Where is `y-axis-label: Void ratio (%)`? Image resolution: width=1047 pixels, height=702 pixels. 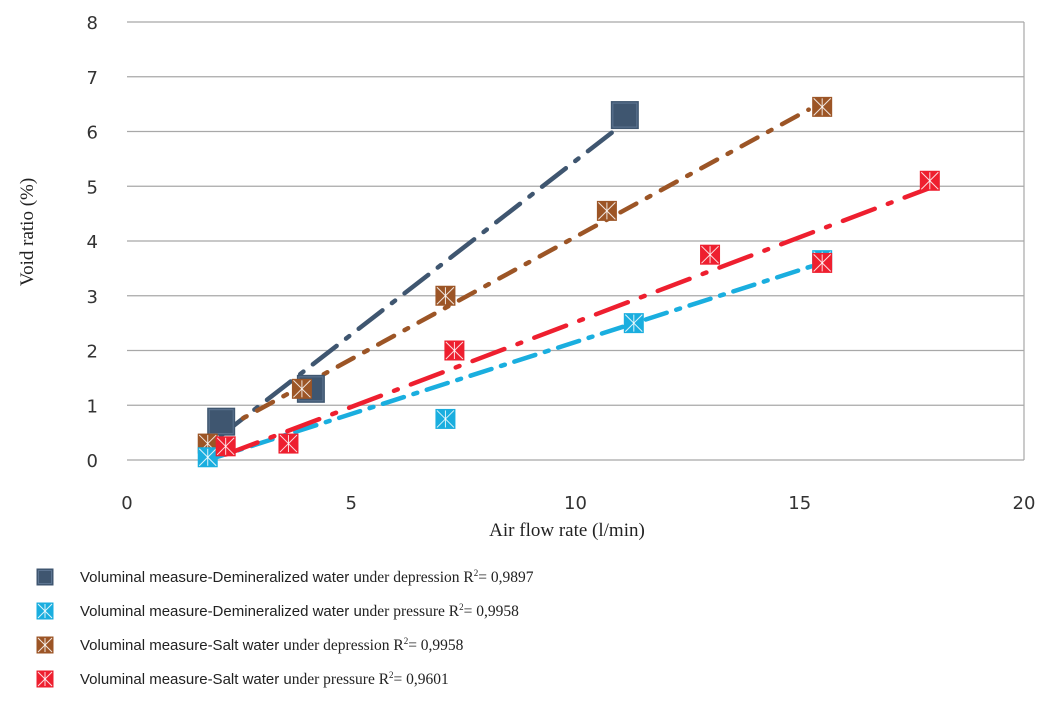
y-axis-label: Void ratio (%) is located at coordinates (27, 232).